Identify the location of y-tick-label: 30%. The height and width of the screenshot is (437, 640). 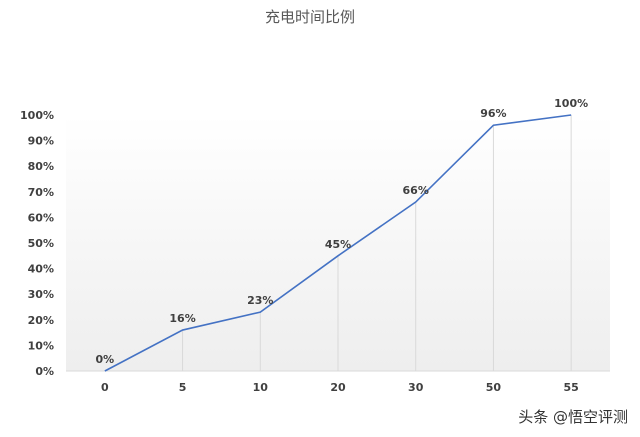
(41, 294).